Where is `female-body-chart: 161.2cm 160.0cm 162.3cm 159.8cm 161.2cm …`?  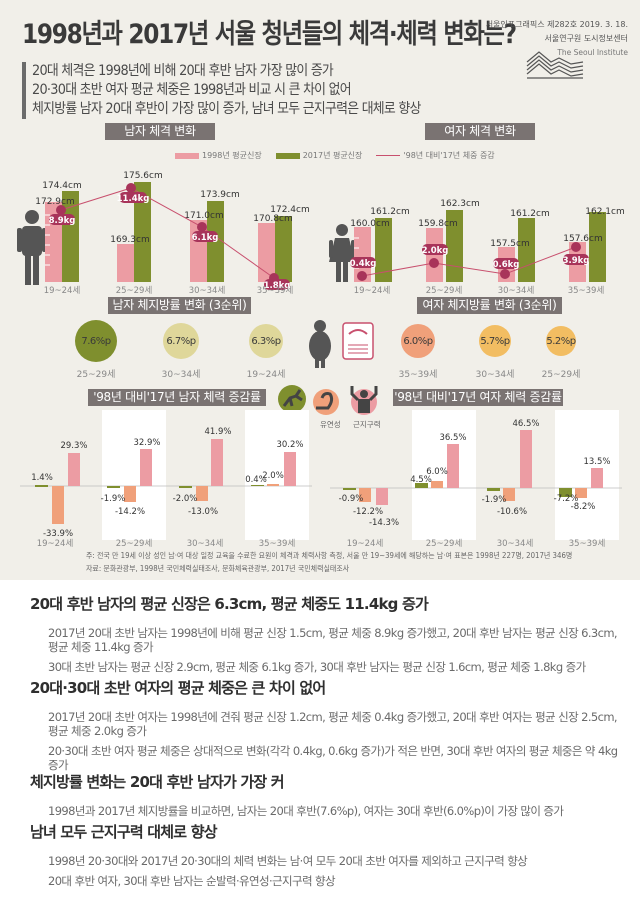
female-body-chart: 161.2cm 160.0cm 162.3cm 159.8cm 161.2cm … is located at coordinates (477, 247).